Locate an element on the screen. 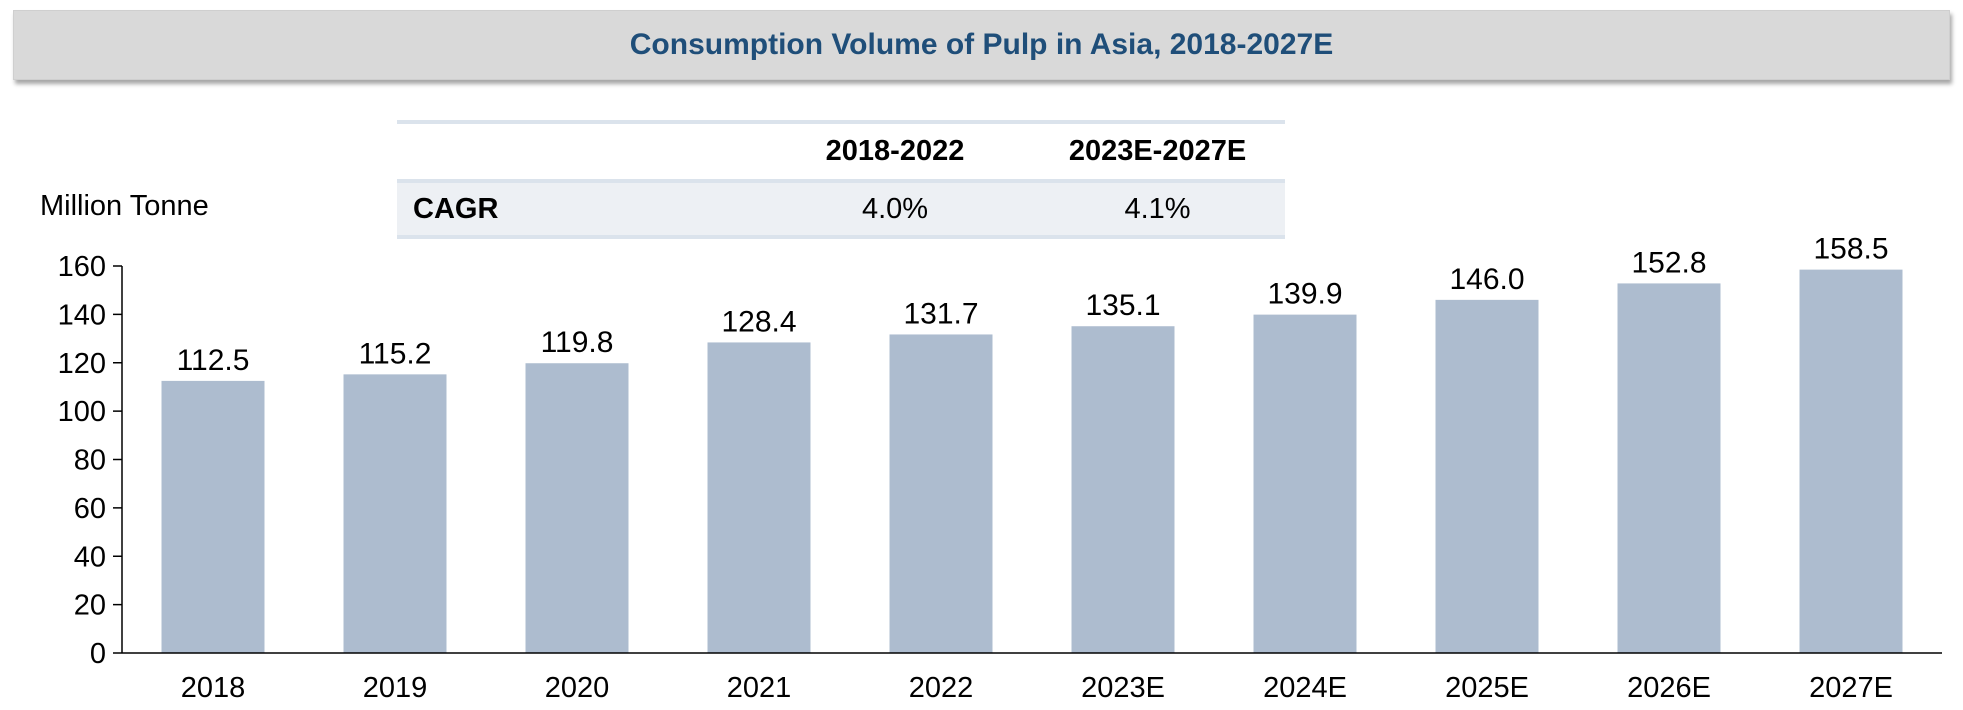 Image resolution: width=1963 pixels, height=710 pixels. x-tick-label: 2027E is located at coordinates (1851, 688).